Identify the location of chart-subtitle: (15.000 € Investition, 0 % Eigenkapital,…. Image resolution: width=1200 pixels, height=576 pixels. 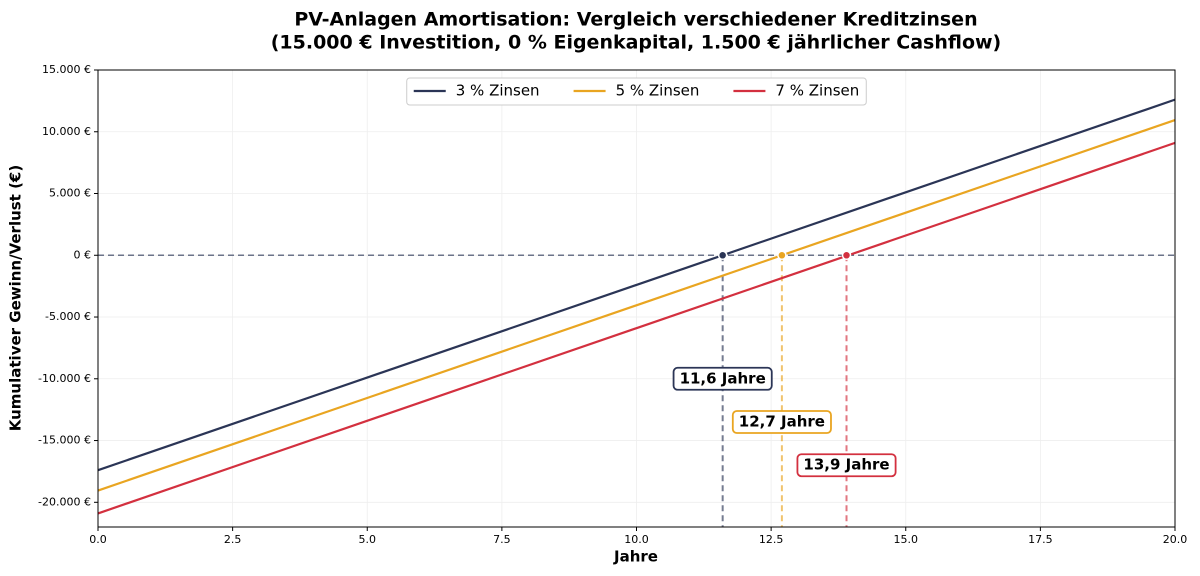
(636, 43).